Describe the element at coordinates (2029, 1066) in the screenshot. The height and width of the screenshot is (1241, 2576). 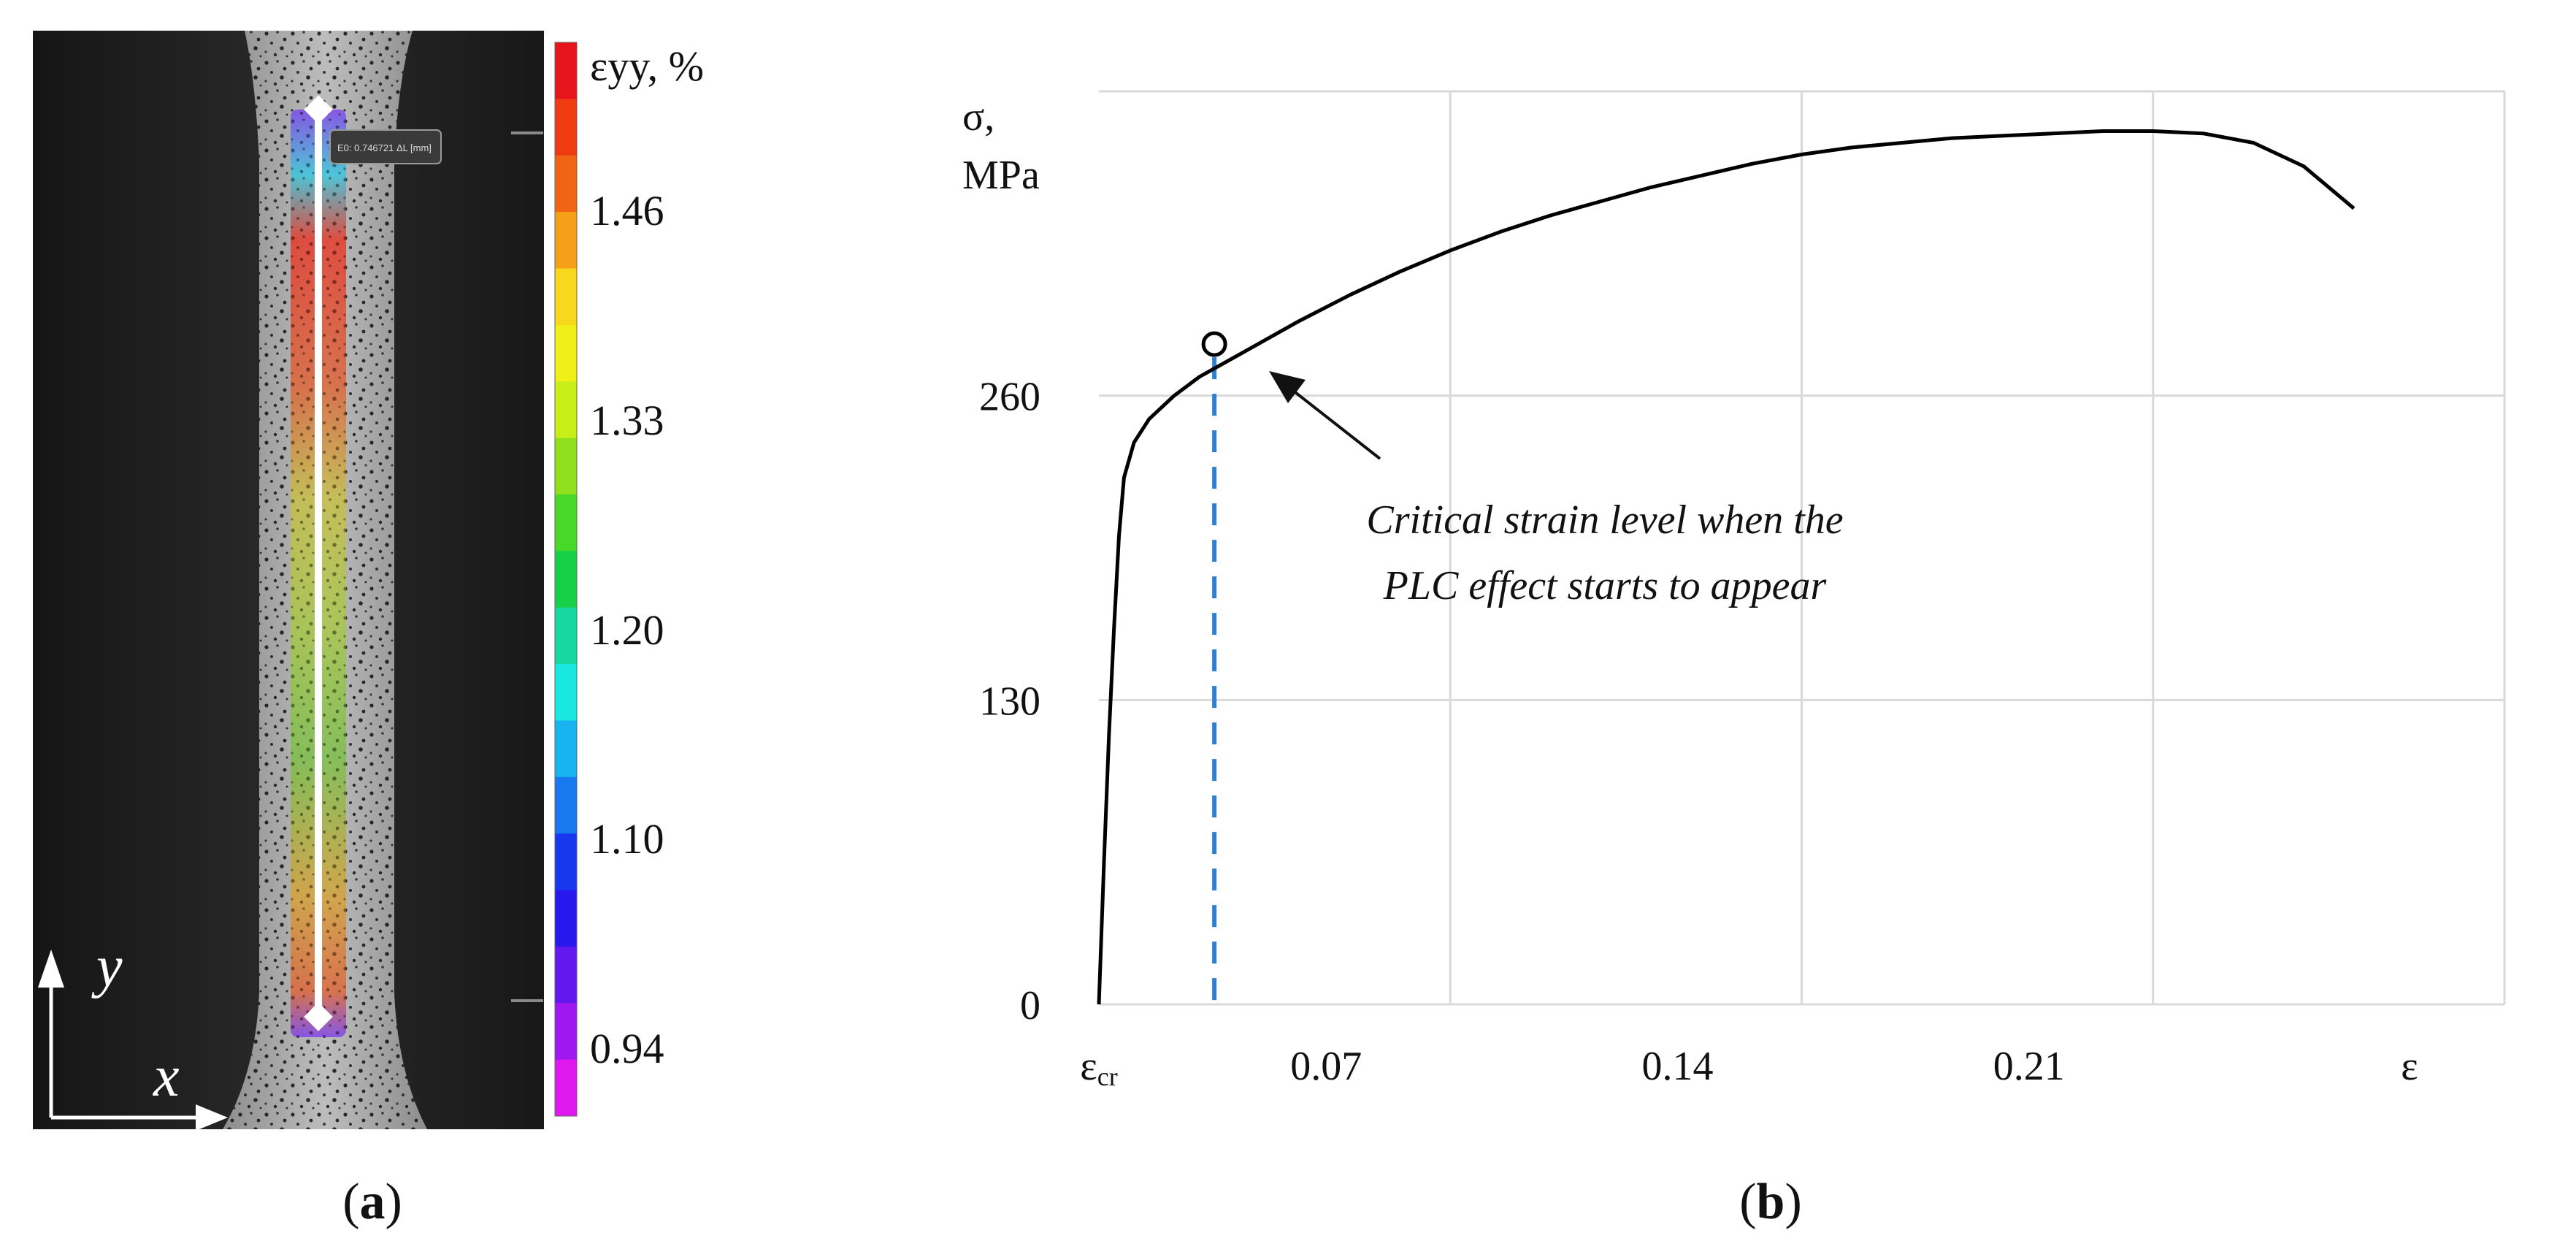
I see `x-tick-label: 0.21` at that location.